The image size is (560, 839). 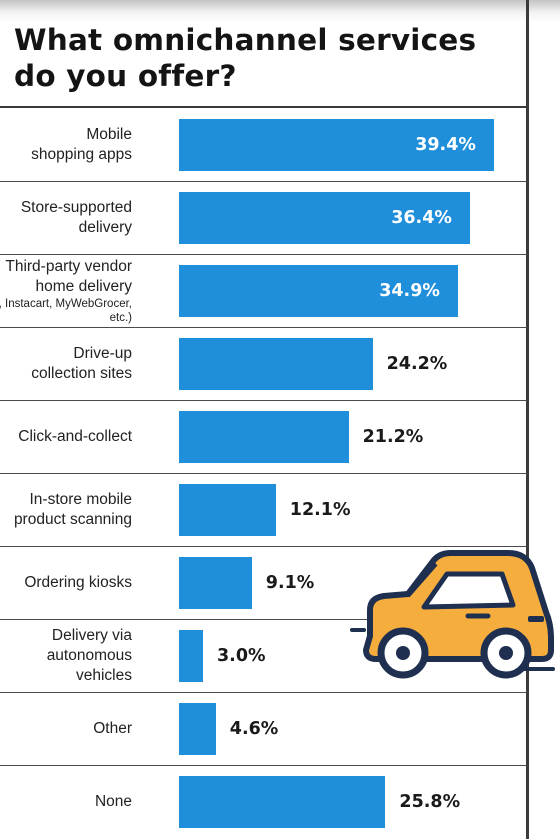 What do you see at coordinates (241, 655) in the screenshot?
I see `value-label-delivery-via-autonomous-vehicles: 3.0%` at bounding box center [241, 655].